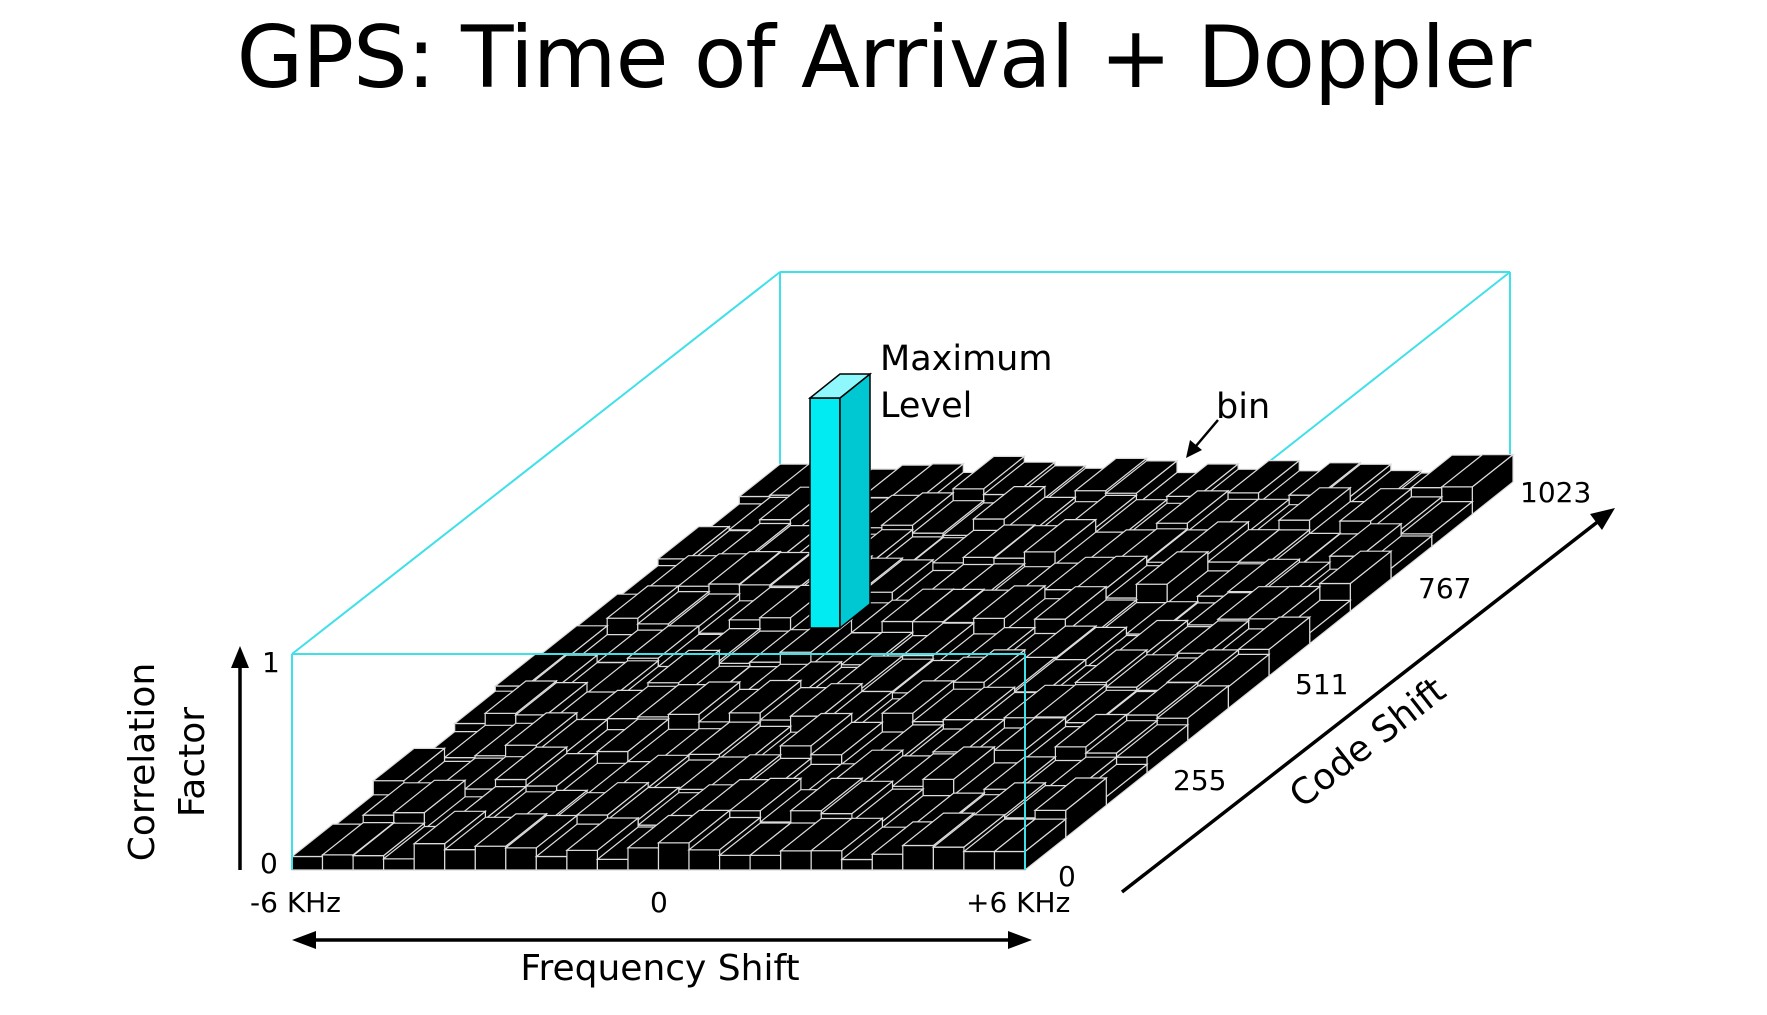 The height and width of the screenshot is (1015, 1767). Describe the element at coordinates (269, 863) in the screenshot. I see `correlation-tick-min: 0` at that location.